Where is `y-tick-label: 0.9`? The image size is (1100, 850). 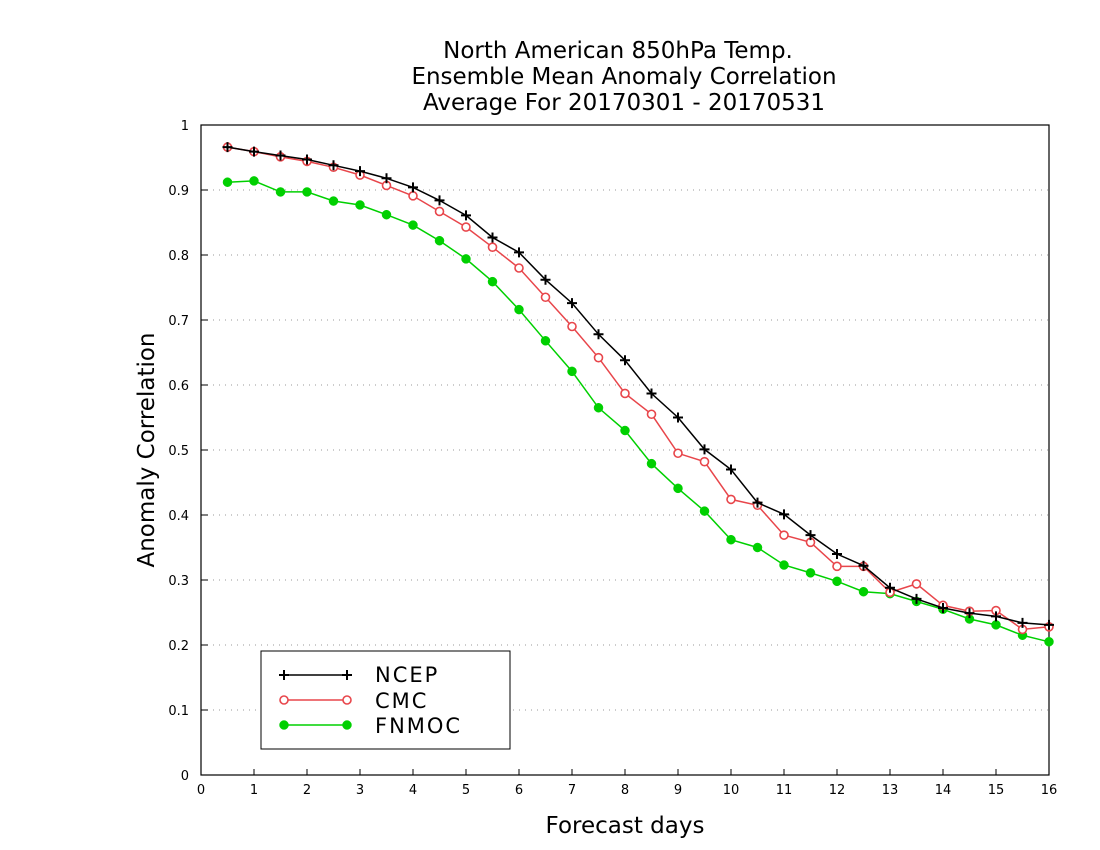
y-tick-label: 0.9 is located at coordinates (178, 191).